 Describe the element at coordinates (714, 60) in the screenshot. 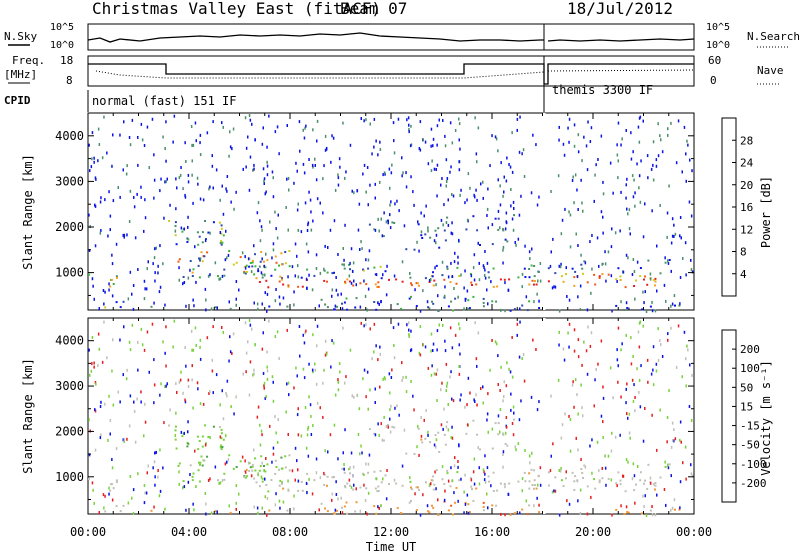

I see `nave-right-top: 60` at that location.